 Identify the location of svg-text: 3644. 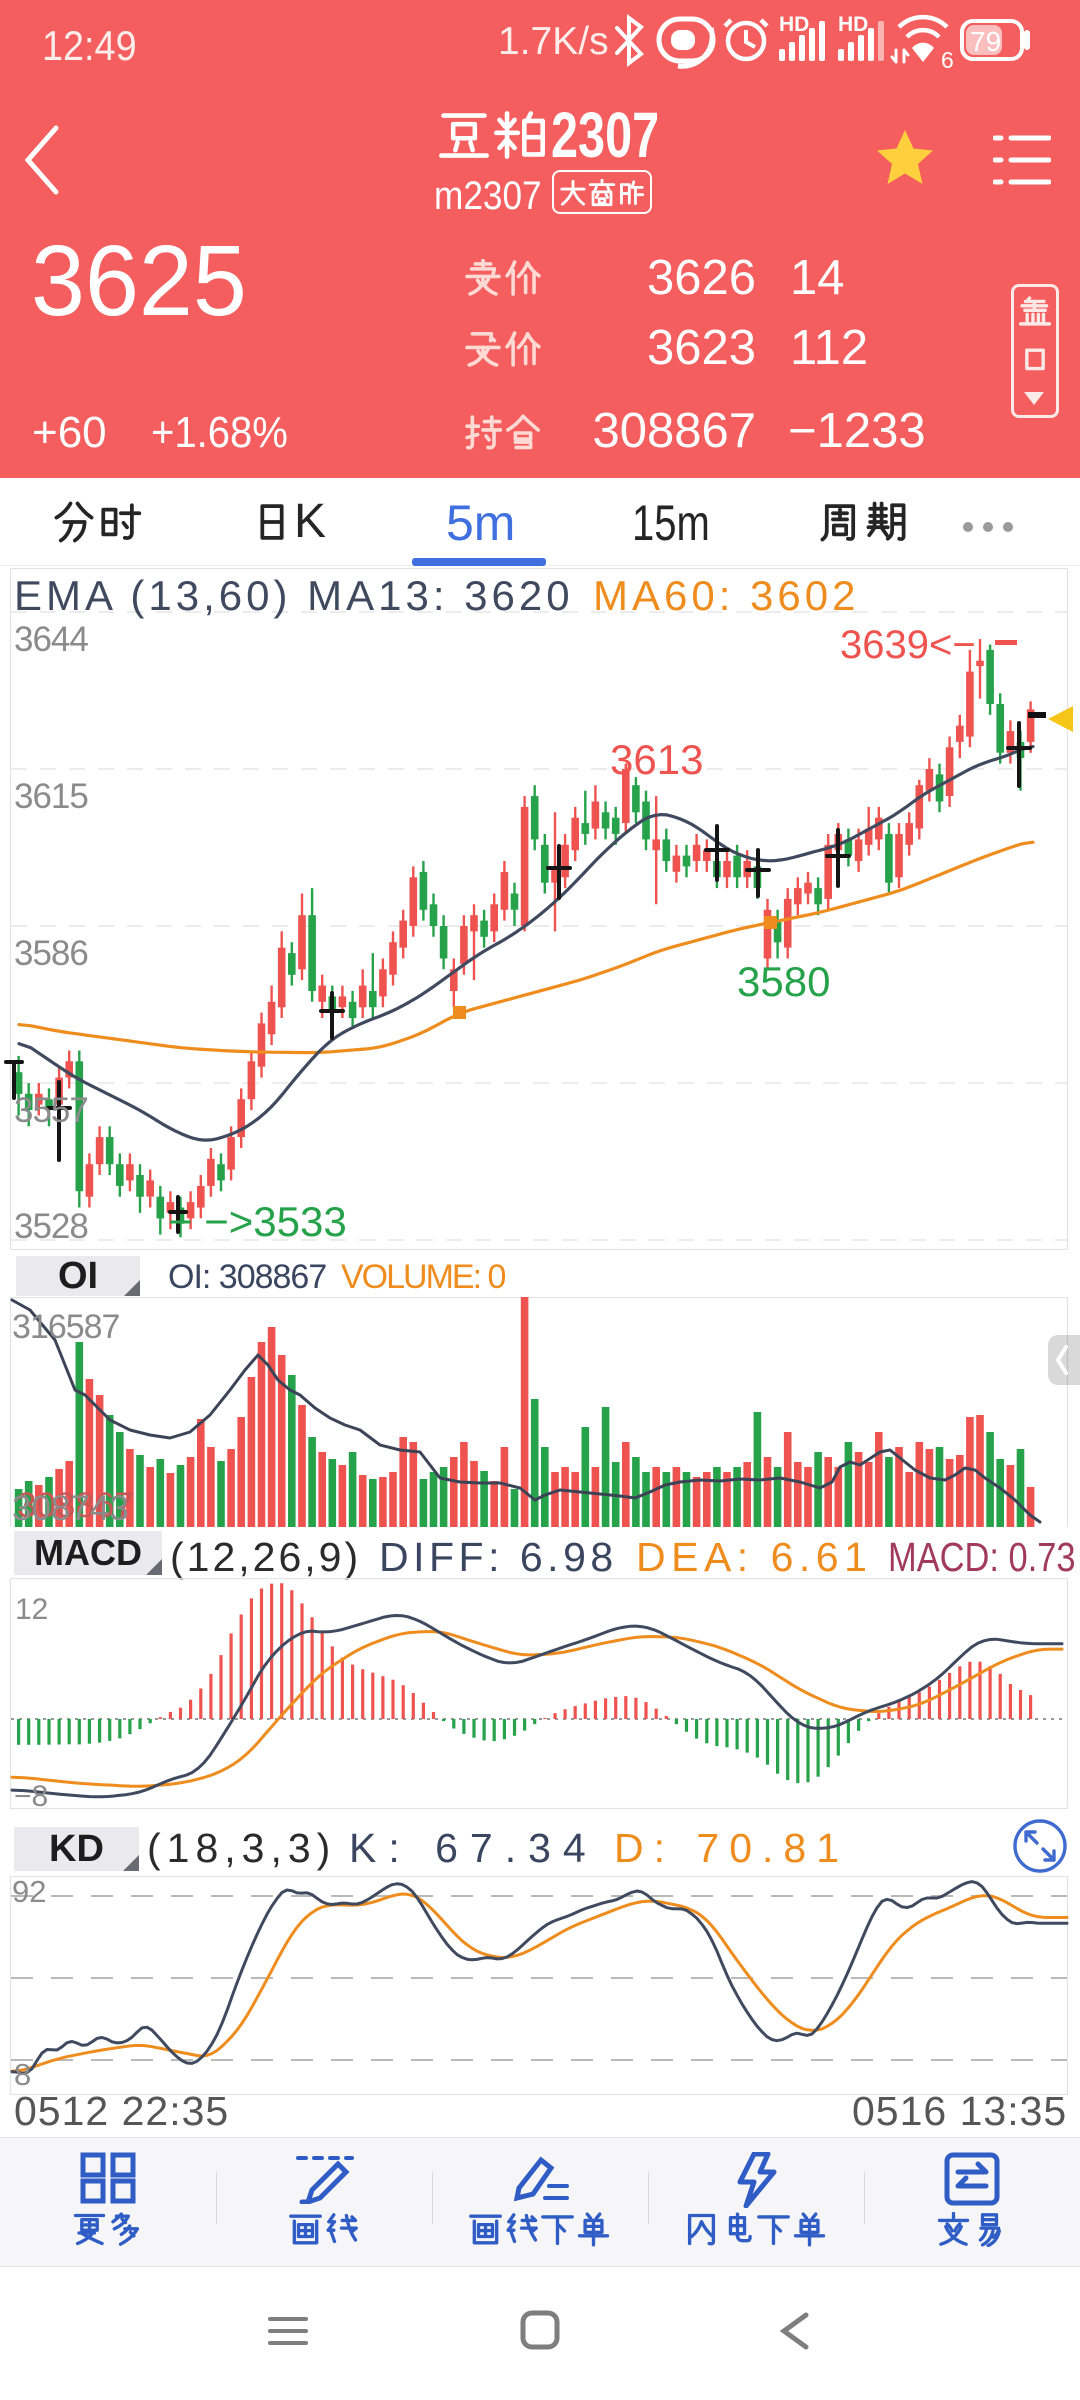
(51, 639).